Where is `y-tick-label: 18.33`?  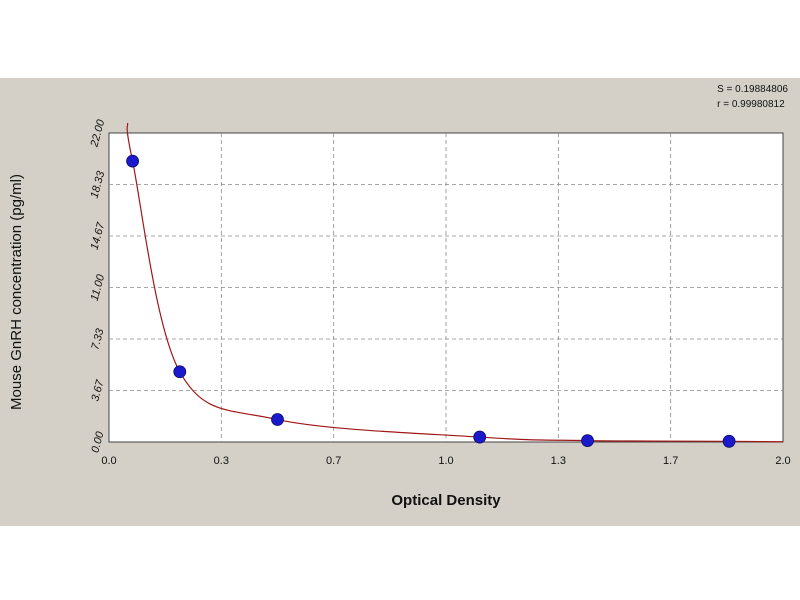 y-tick-label: 18.33 is located at coordinates (98, 184).